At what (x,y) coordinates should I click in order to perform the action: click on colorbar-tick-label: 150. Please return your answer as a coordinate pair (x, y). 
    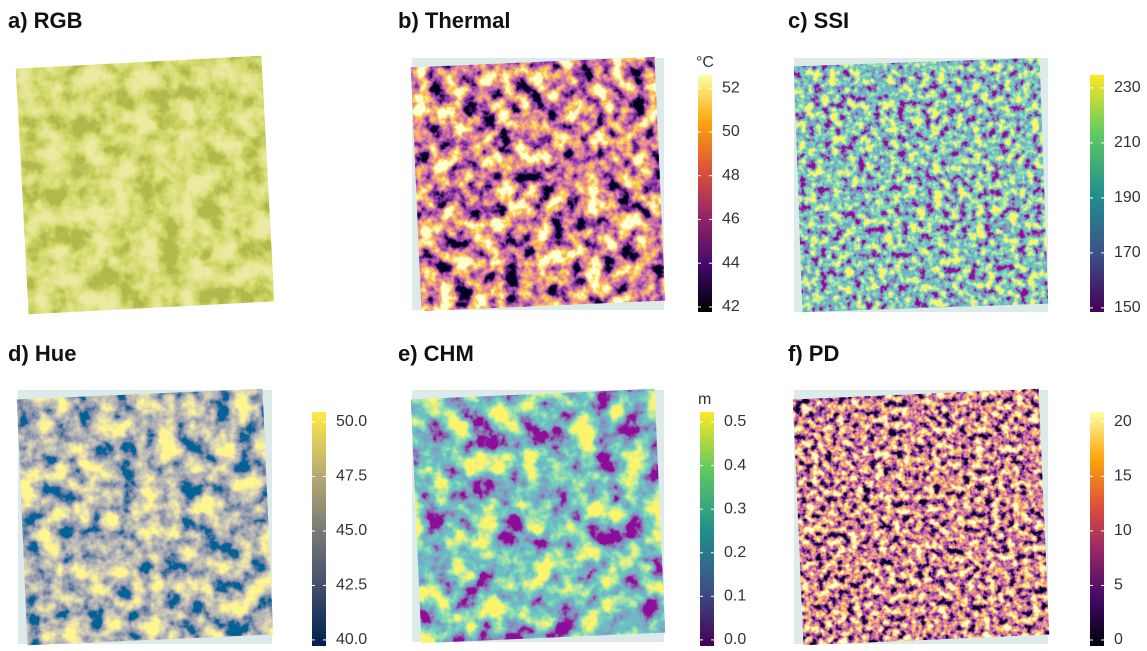
    Looking at the image, I should click on (1127, 307).